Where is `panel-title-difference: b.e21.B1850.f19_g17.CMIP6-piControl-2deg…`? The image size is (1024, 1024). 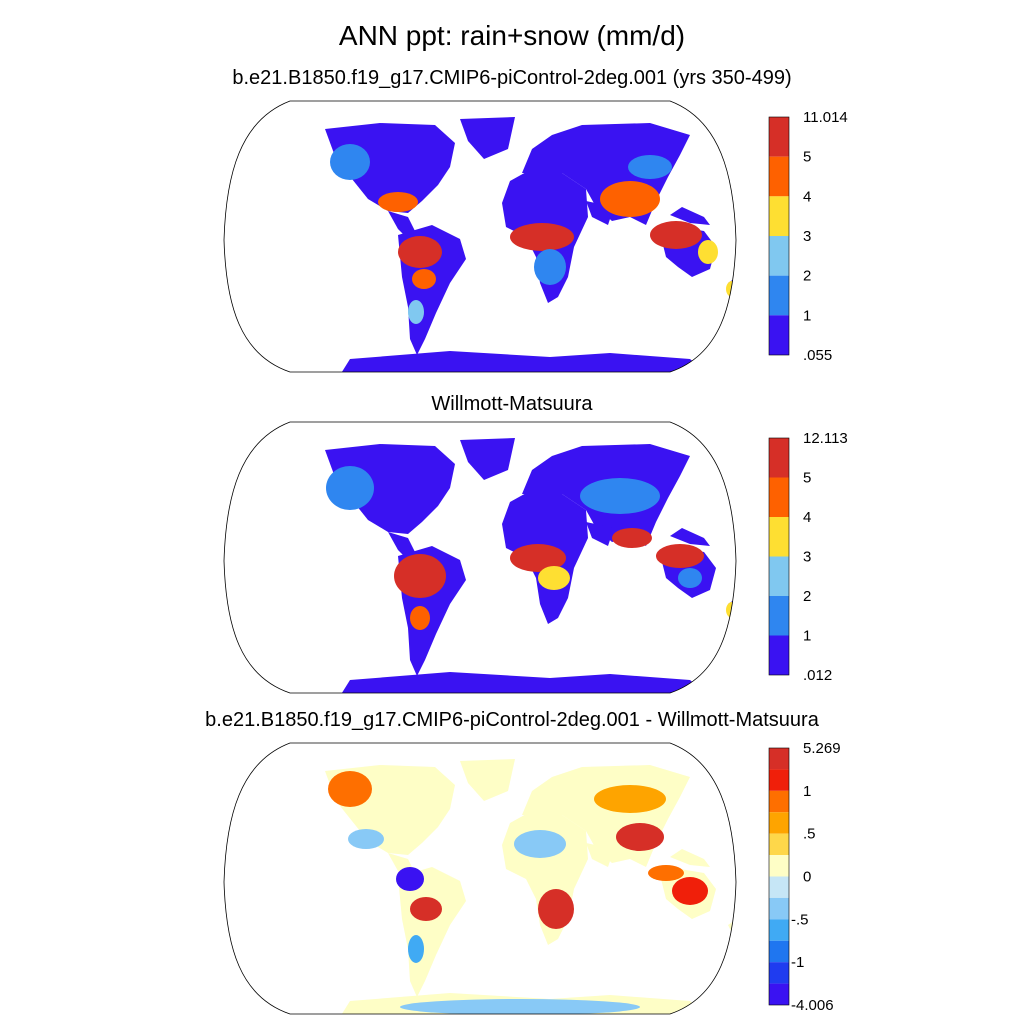 panel-title-difference: b.e21.B1850.f19_g17.CMIP6-piControl-2deg… is located at coordinates (512, 720).